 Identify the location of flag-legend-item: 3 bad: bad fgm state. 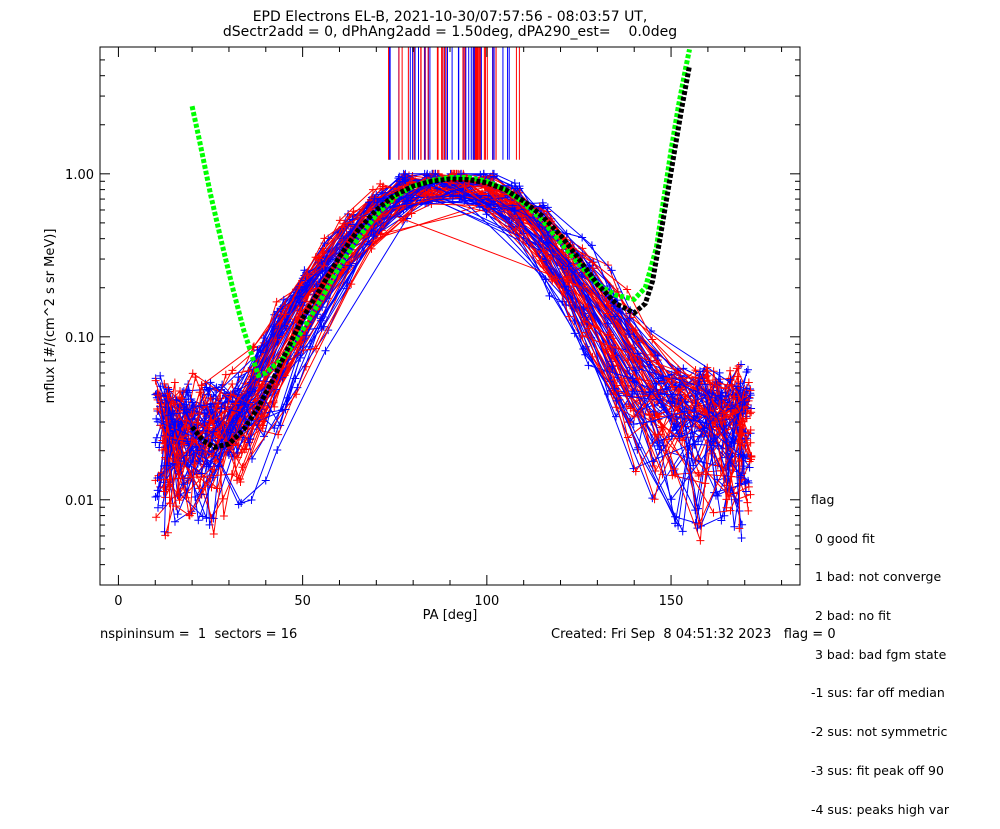
(879, 654).